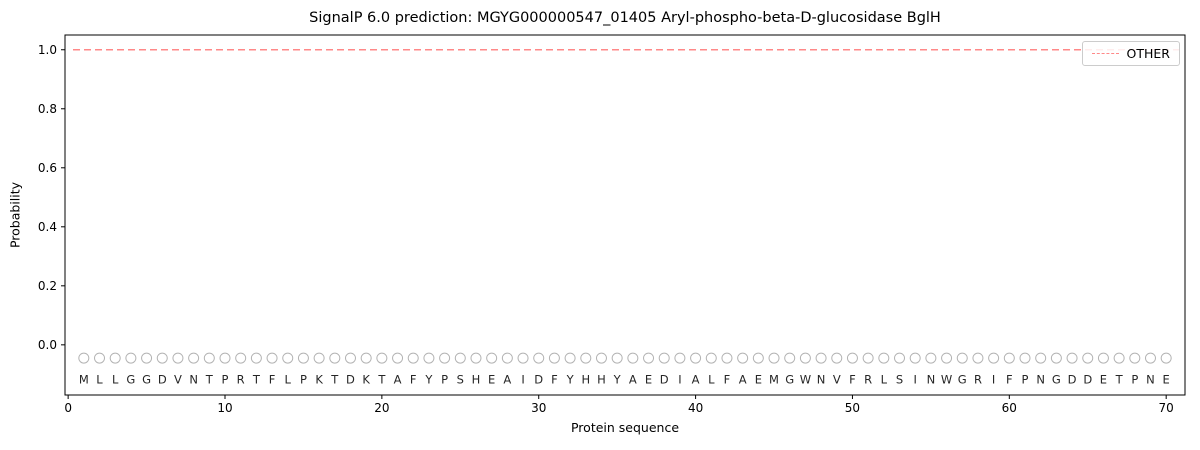  Describe the element at coordinates (695, 408) in the screenshot. I see `x-tick-label: 40` at that location.